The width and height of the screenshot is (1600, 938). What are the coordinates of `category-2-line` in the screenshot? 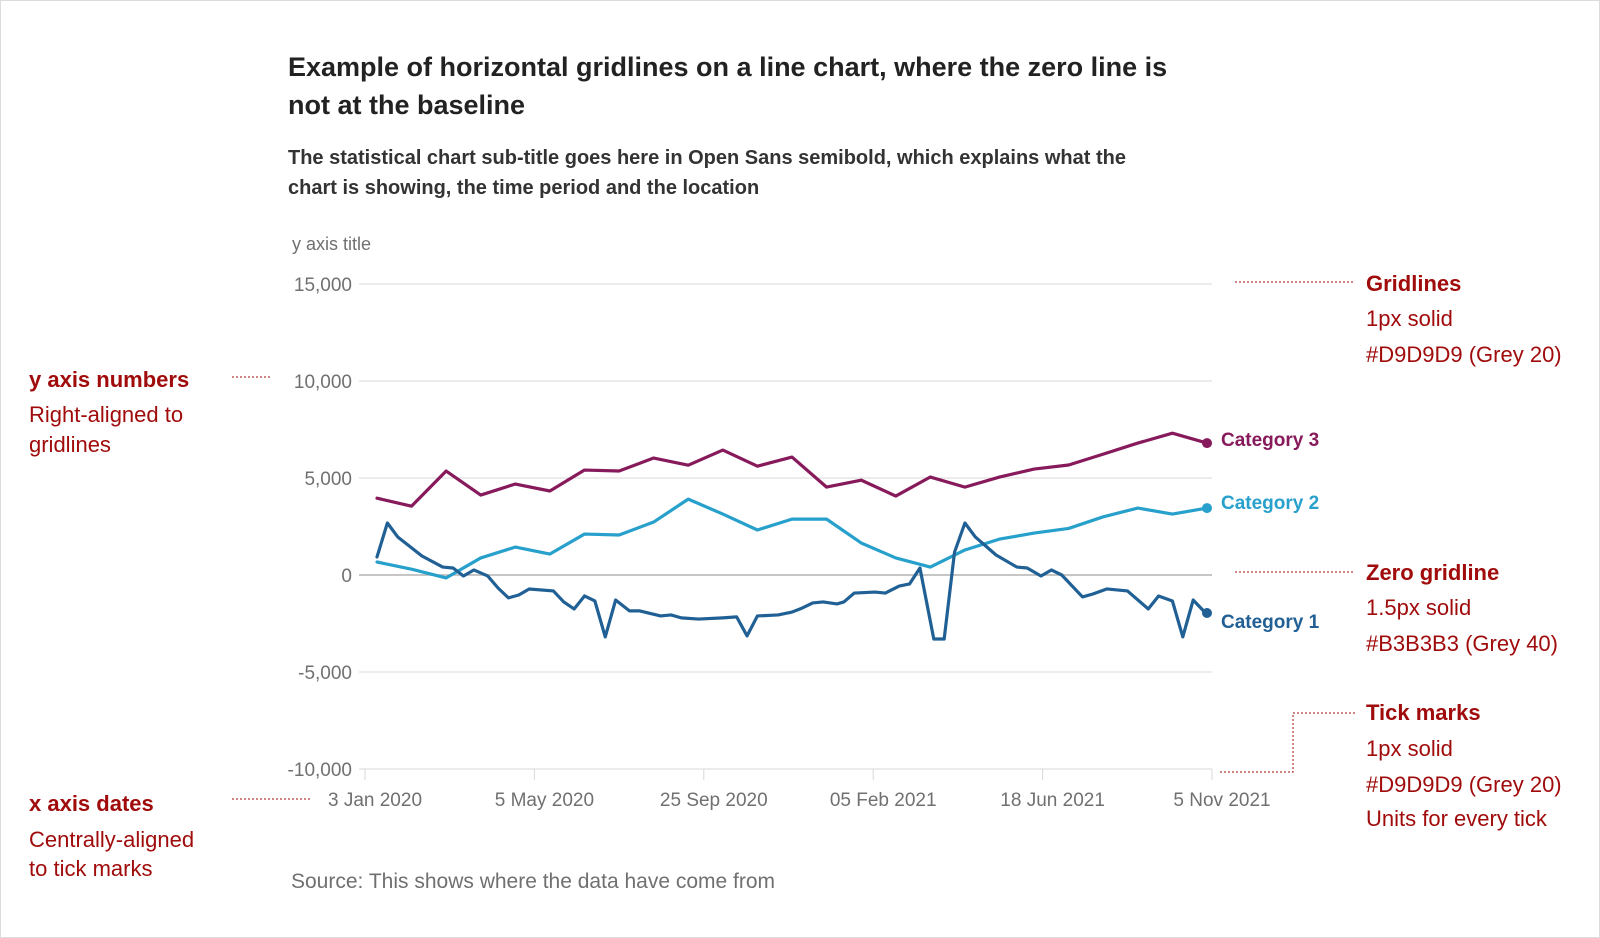 It's located at (792, 538).